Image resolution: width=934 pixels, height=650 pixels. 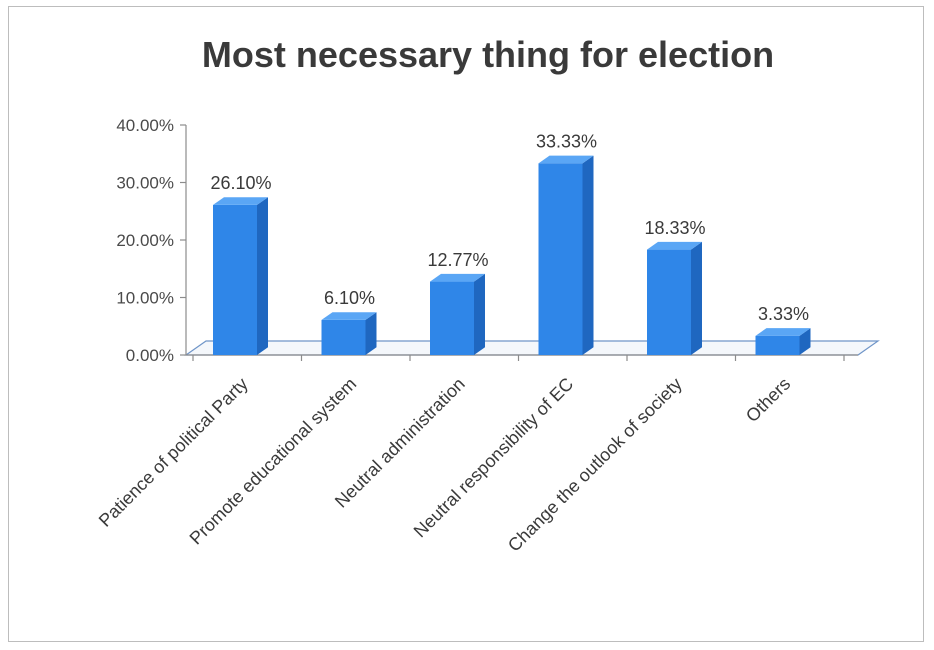 I want to click on y-tick-label: 40.00%, so click(x=145, y=125).